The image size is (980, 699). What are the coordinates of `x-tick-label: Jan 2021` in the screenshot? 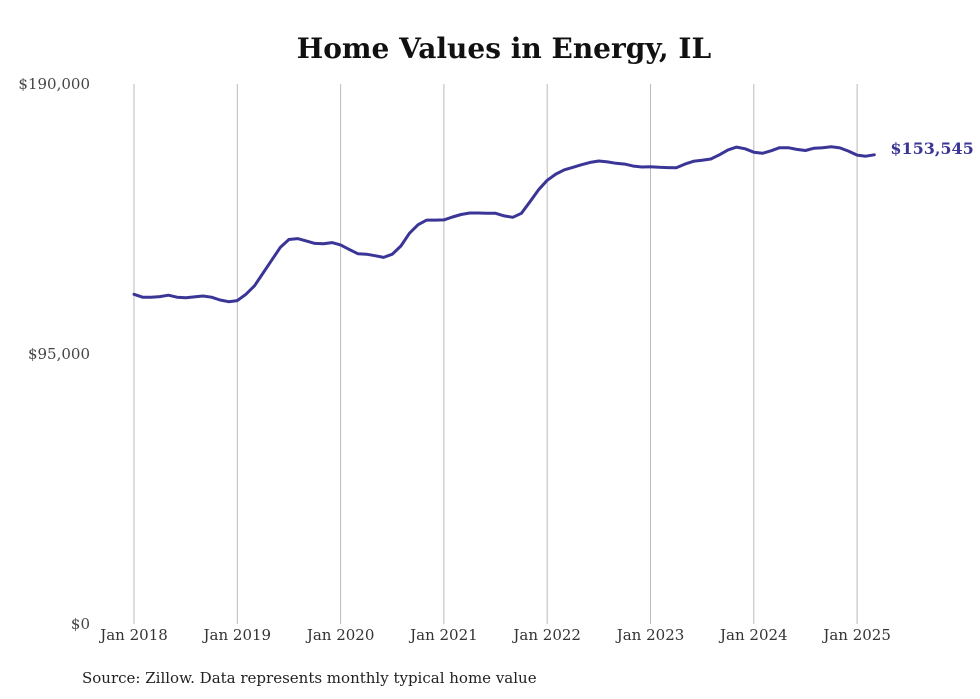 It's located at (443, 635).